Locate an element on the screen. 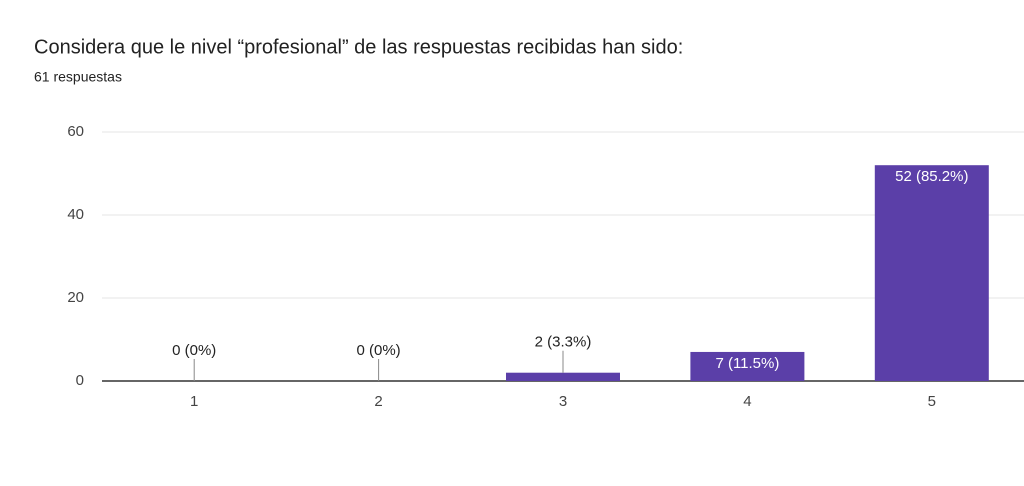 This screenshot has height=486, width=1024. x-tick-label: 1 is located at coordinates (194, 401).